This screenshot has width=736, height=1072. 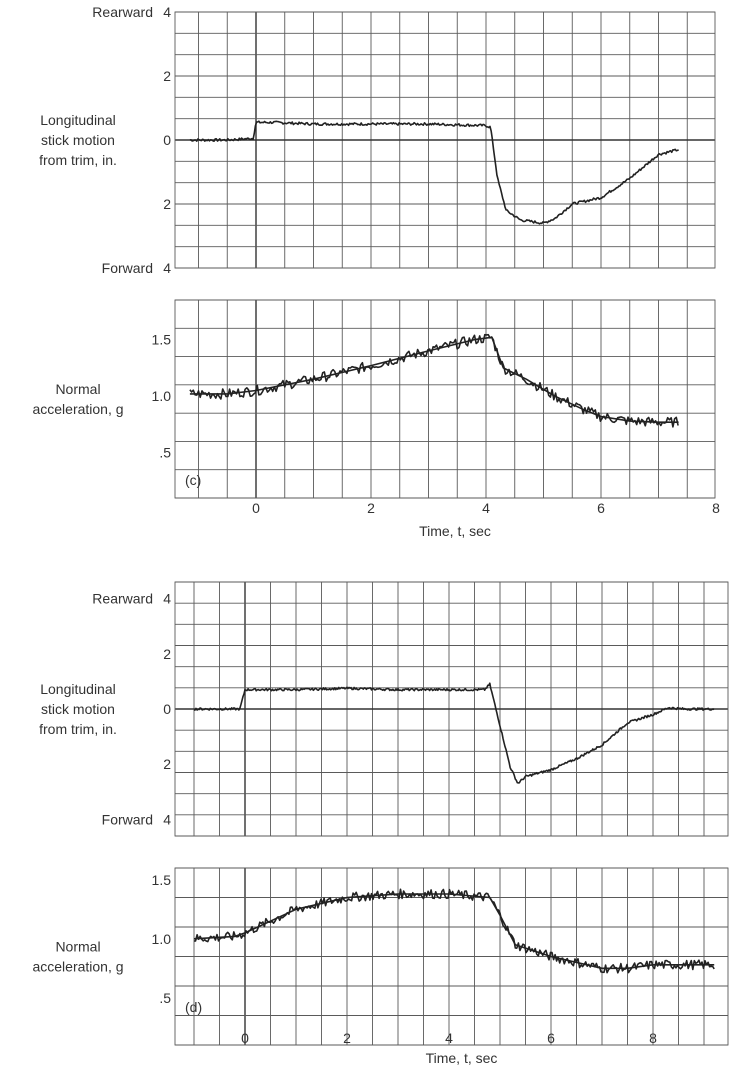 I want to click on panel-tag: (c), so click(x=193, y=480).